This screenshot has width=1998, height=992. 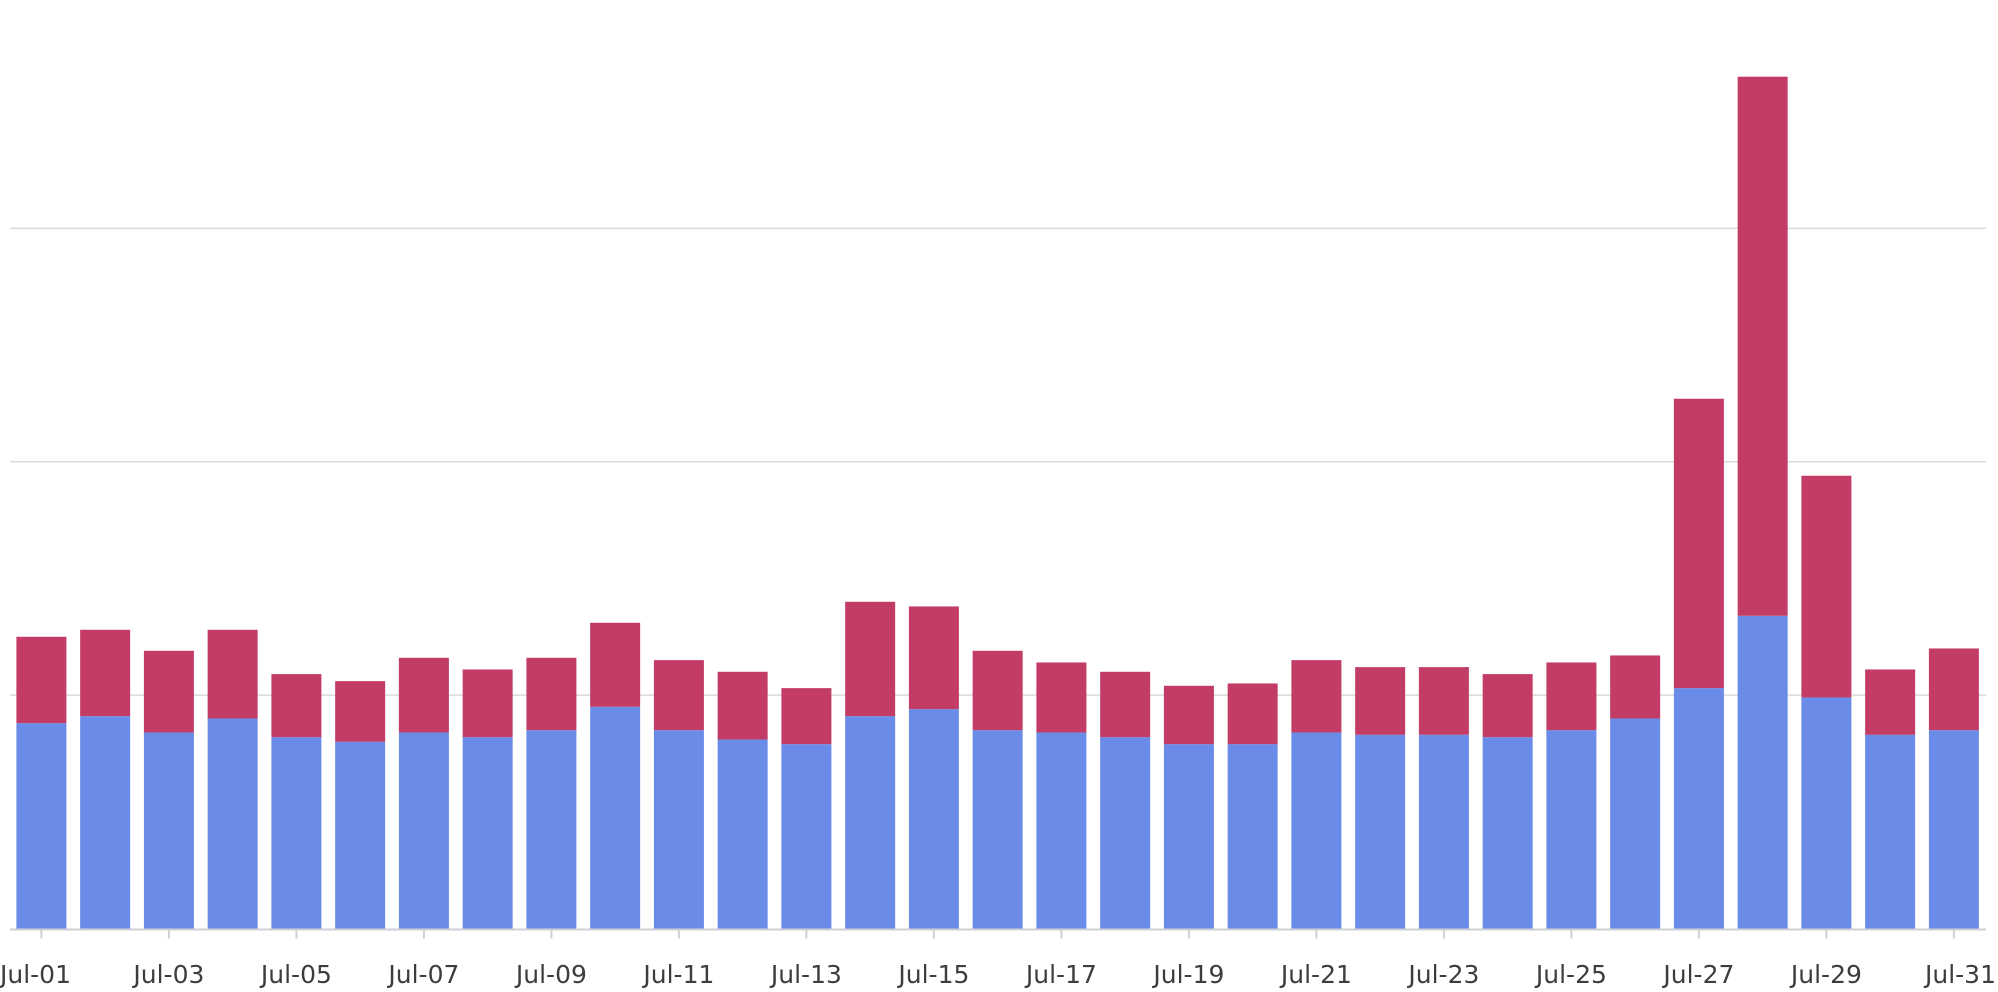 I want to click on x-tick-label: Jul-21, so click(x=1315, y=974).